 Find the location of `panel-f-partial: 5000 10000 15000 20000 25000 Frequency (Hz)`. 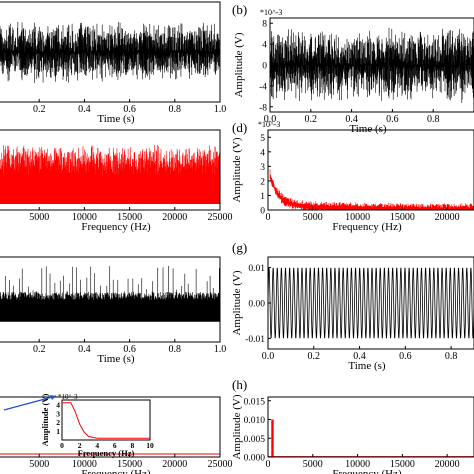

panel-f-partial: 5000 10000 15000 20000 25000 Frequency (Hz) is located at coordinates (116, 435).